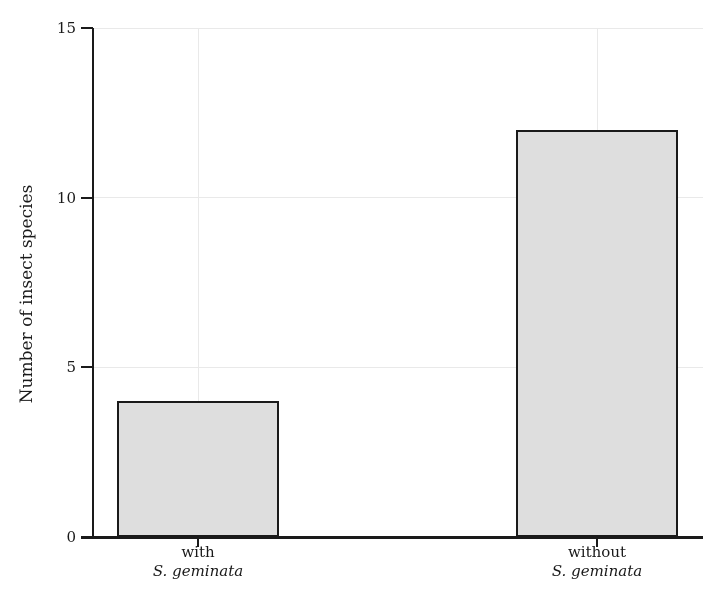  What do you see at coordinates (597, 552) in the screenshot?
I see `x-category-label-line1: without` at bounding box center [597, 552].